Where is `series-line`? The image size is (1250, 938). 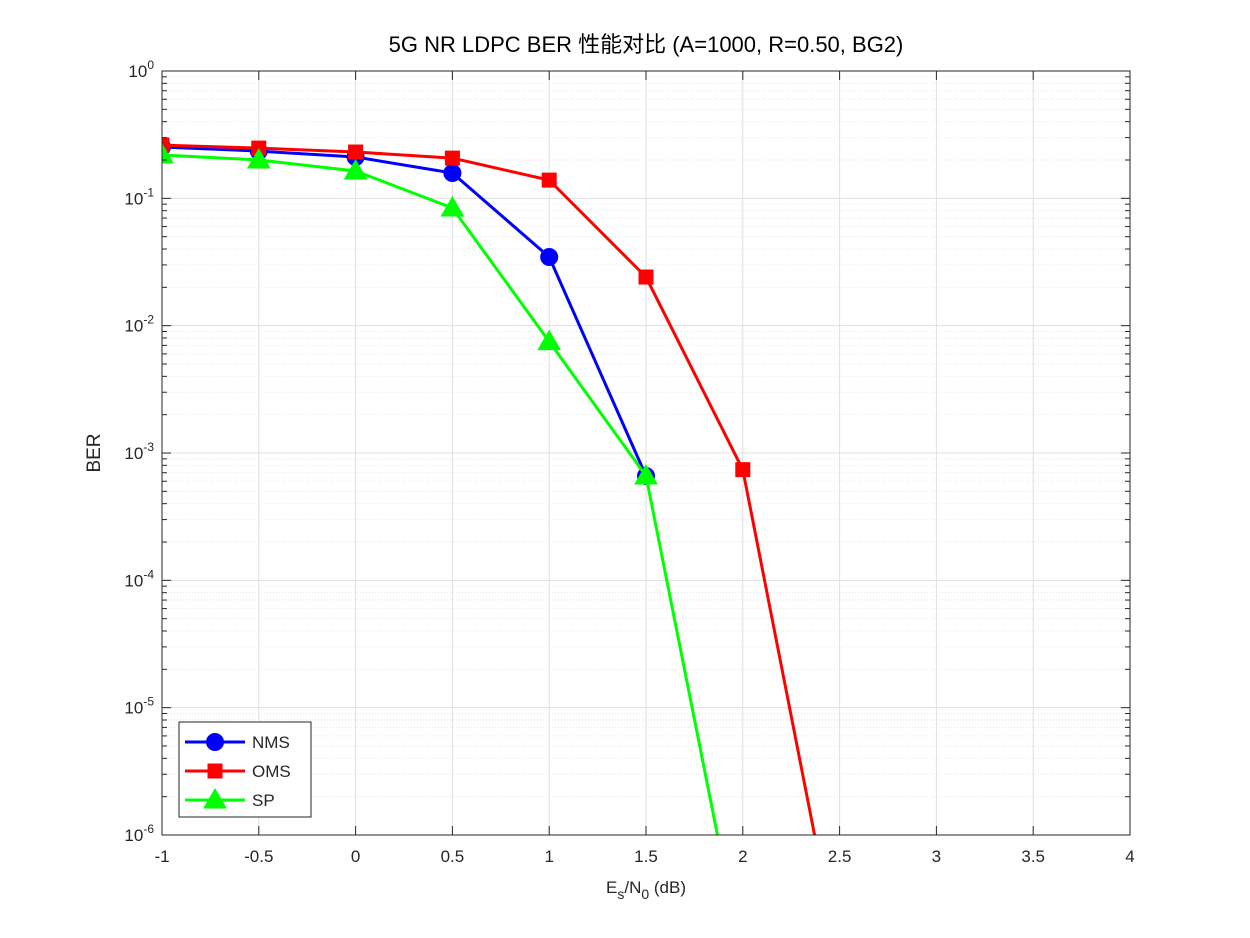
series-line is located at coordinates (405, 311).